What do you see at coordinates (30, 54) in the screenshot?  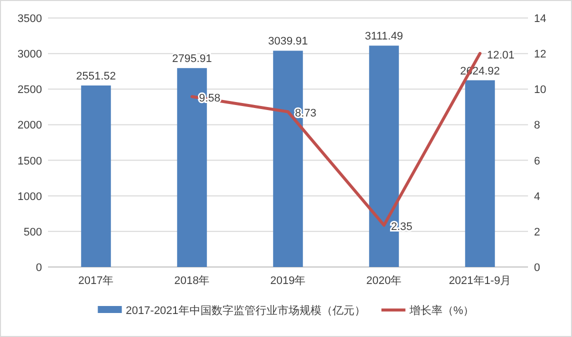 I see `y-tick-label: 3000` at bounding box center [30, 54].